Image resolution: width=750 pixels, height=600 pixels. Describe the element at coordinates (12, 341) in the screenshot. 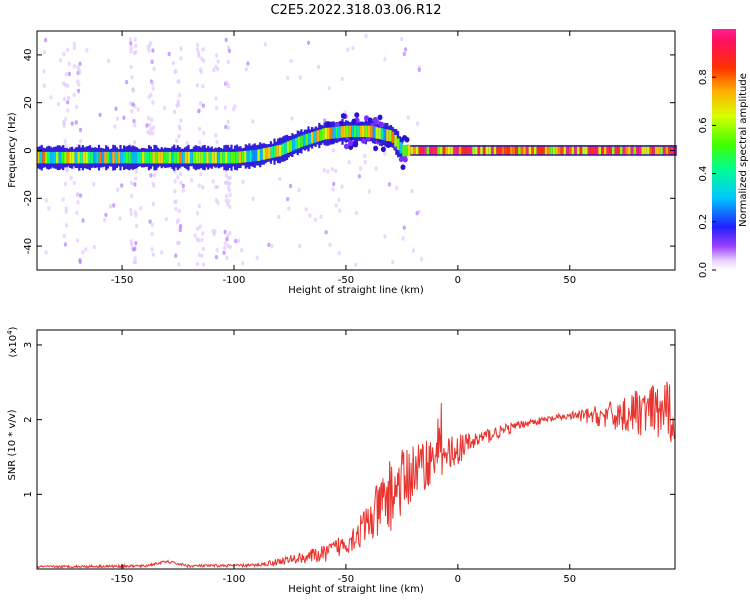

I see `snr-exponent: (x104)` at that location.